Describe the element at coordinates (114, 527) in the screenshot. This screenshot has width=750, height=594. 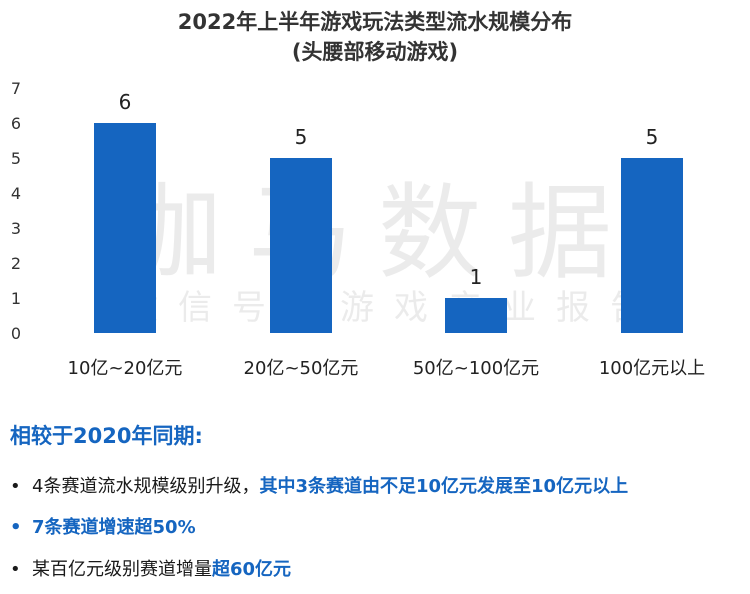
I see `bullet-text: 7条赛道增速超50%` at that location.